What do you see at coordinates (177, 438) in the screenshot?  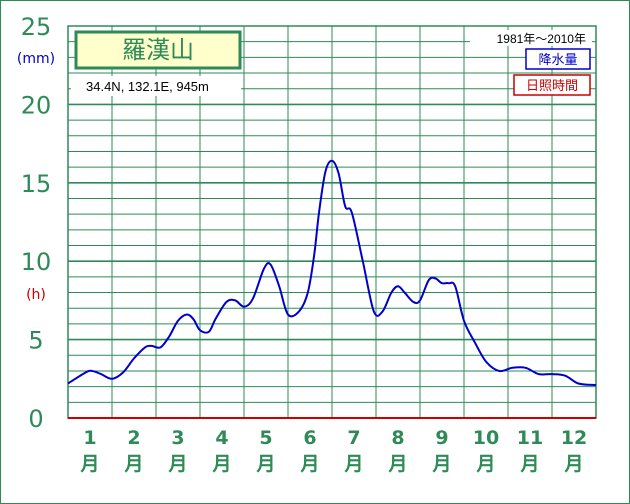 I see `x-tick-month-number: 3` at bounding box center [177, 438].